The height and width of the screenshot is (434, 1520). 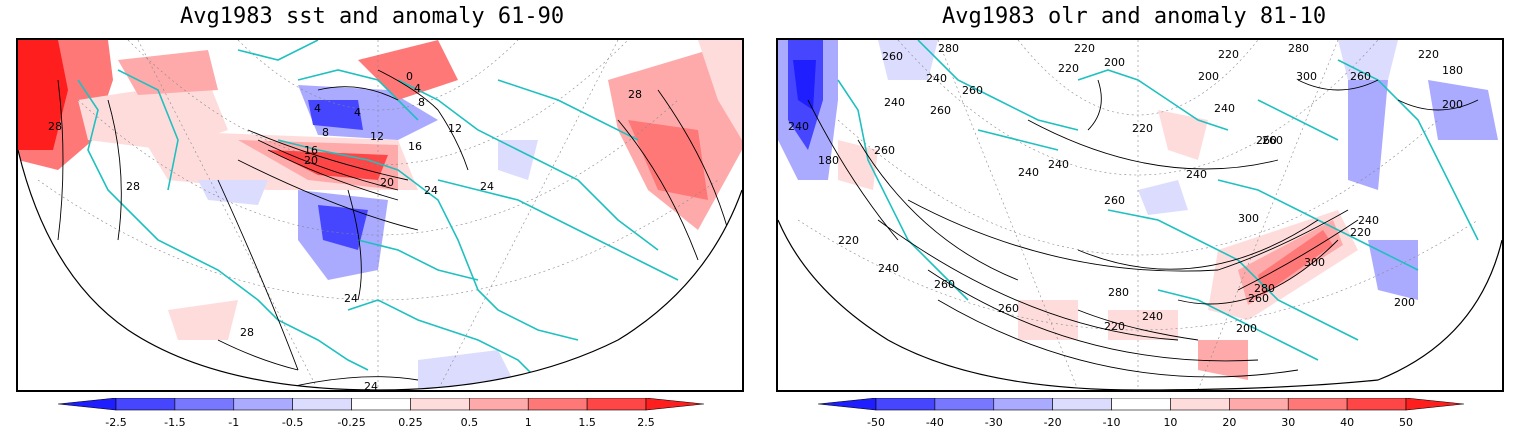 I want to click on sst-colorbar-tick-label: -0.25, so click(x=351, y=422).